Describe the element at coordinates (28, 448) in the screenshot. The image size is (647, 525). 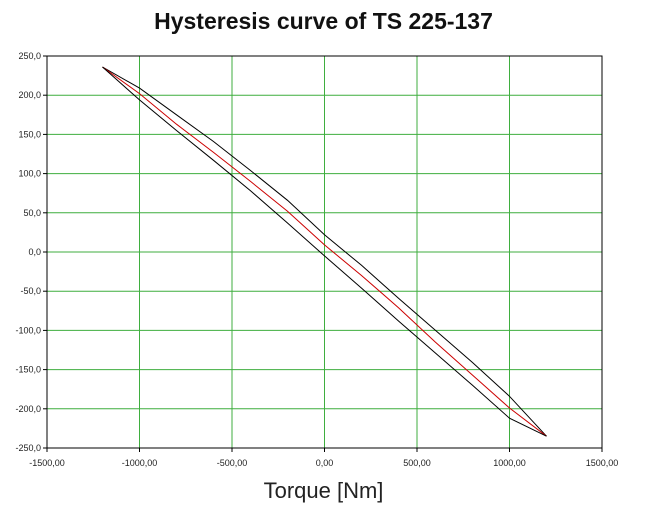
I see `y-tick-label: -250,0` at that location.